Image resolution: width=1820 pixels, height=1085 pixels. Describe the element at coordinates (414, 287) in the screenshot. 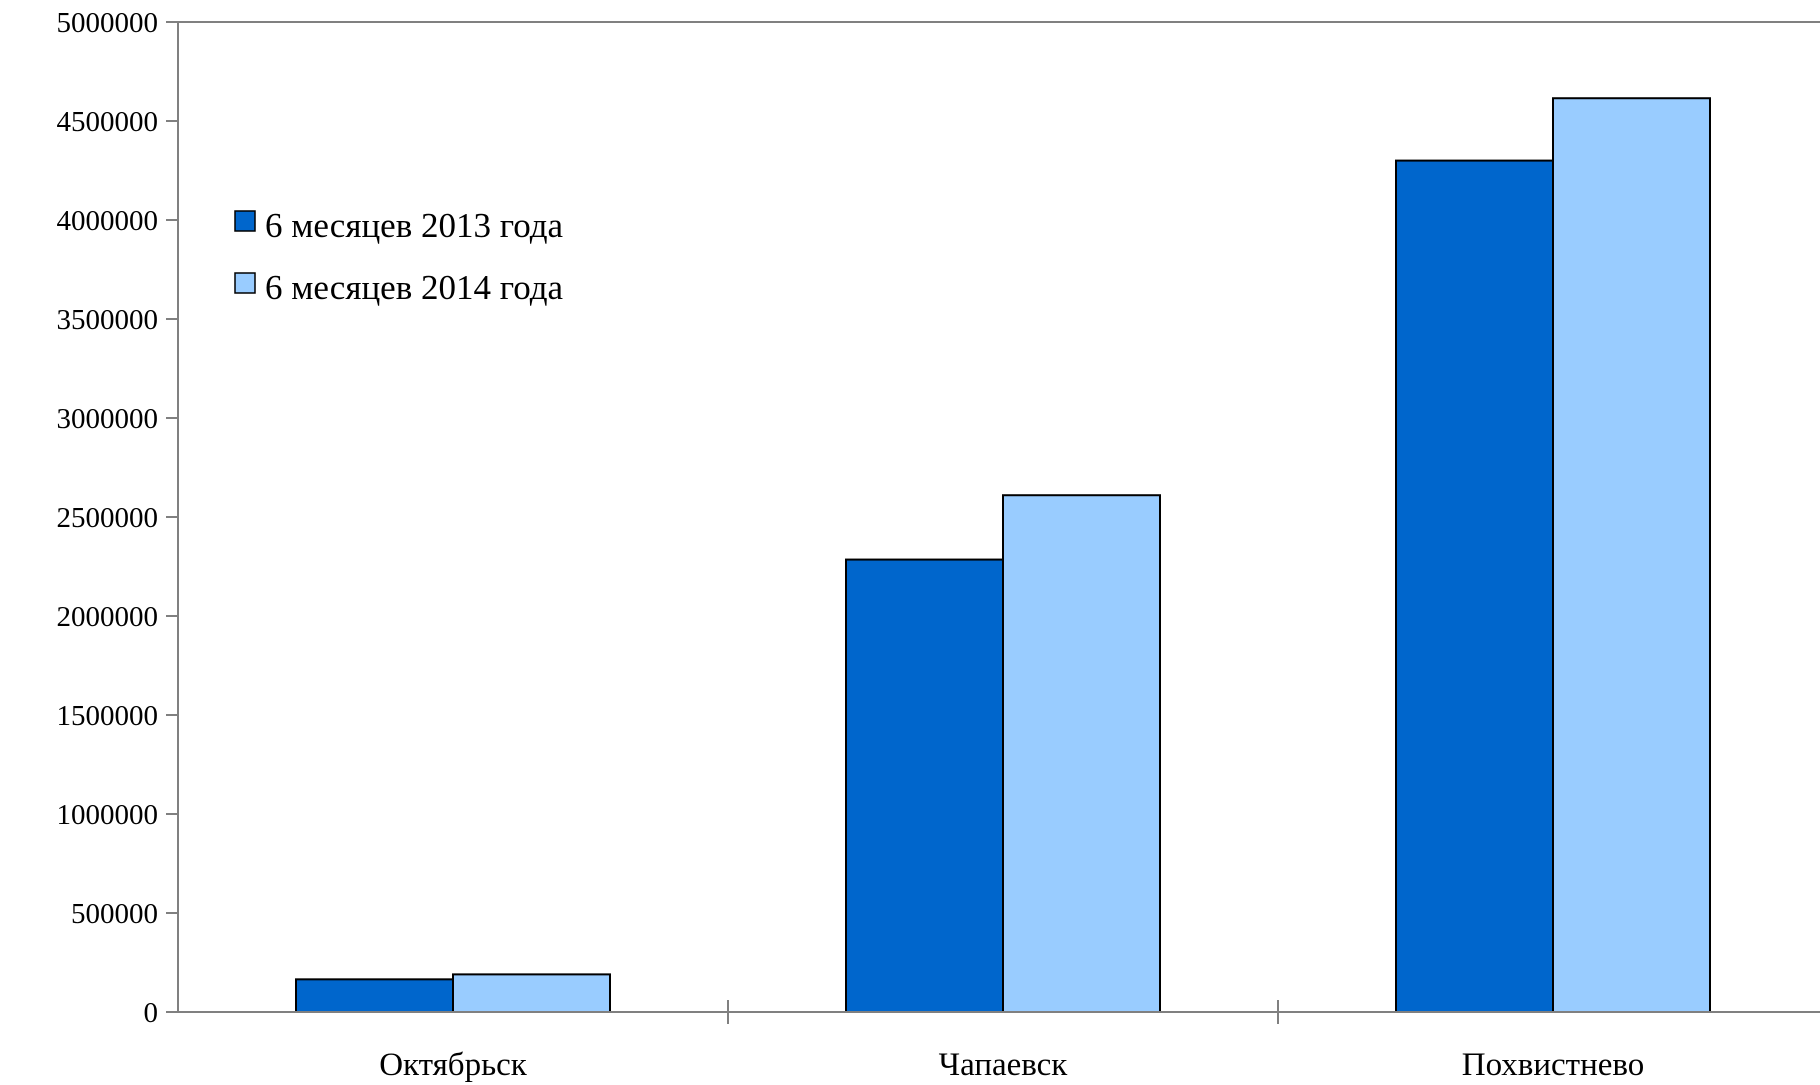

I see `legend-label-2014: 6 месяцев 2014 года` at that location.